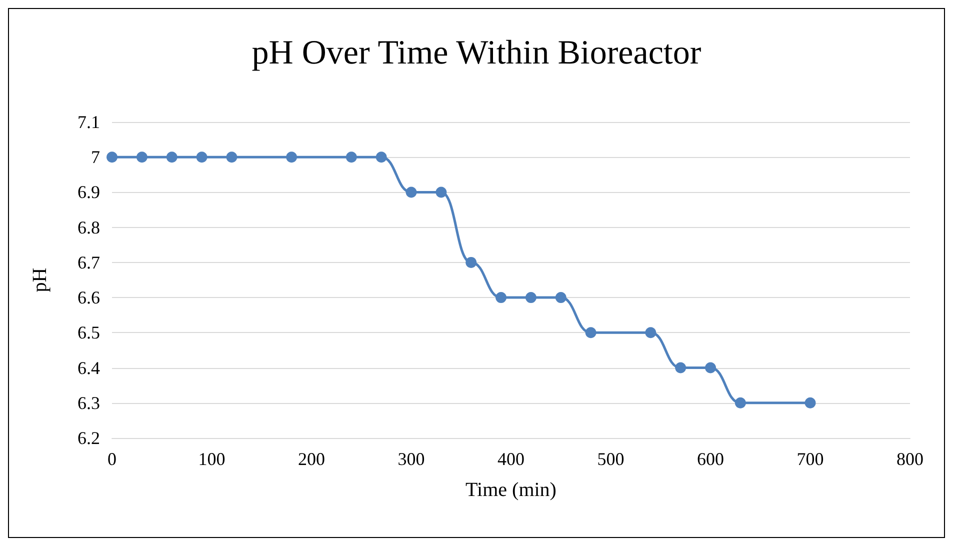 The image size is (955, 548). Describe the element at coordinates (89, 122) in the screenshot. I see `y-tick-label: 7.1` at that location.